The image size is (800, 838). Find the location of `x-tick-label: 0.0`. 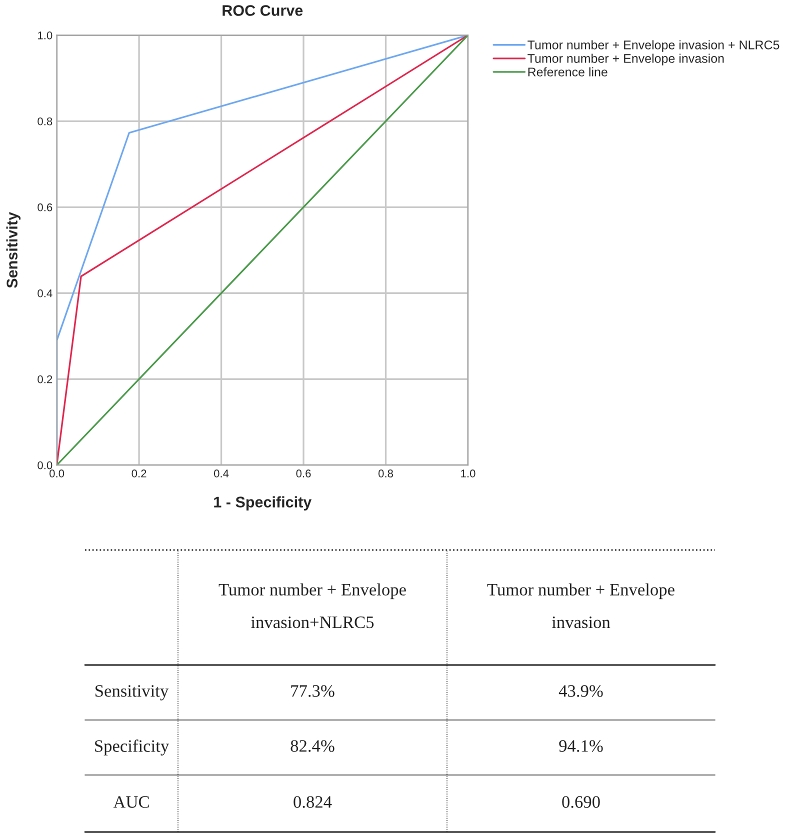

x-tick-label: 0.0 is located at coordinates (57, 474).